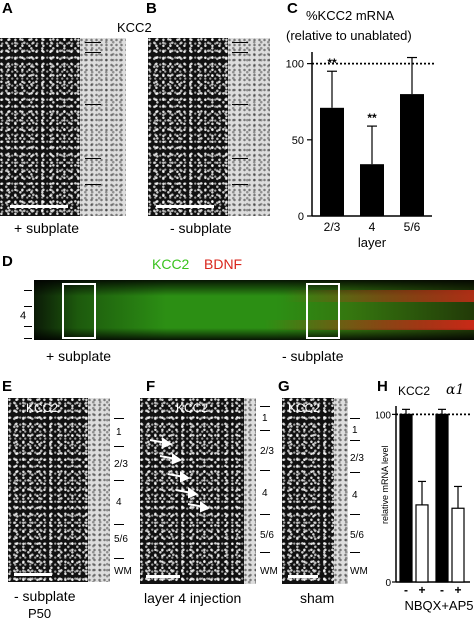 This screenshot has height=622, width=474. Describe the element at coordinates (350, 15) in the screenshot. I see `chart-c-title-line1: %KCC2 mRNA` at that location.